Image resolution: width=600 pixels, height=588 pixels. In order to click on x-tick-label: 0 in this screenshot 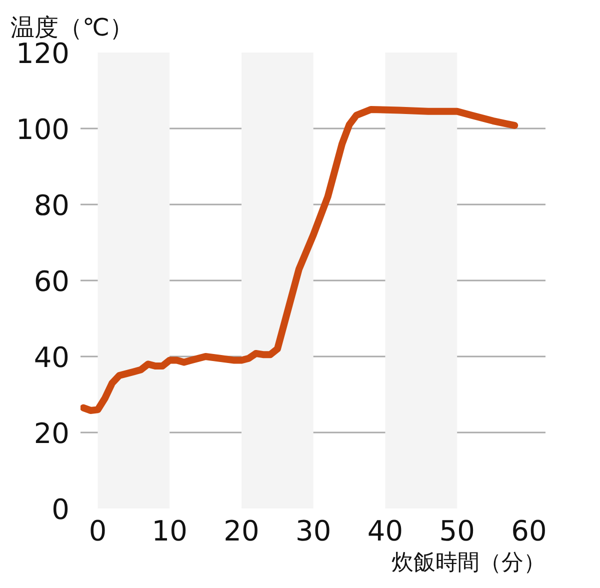, I will do `click(97, 531)`.